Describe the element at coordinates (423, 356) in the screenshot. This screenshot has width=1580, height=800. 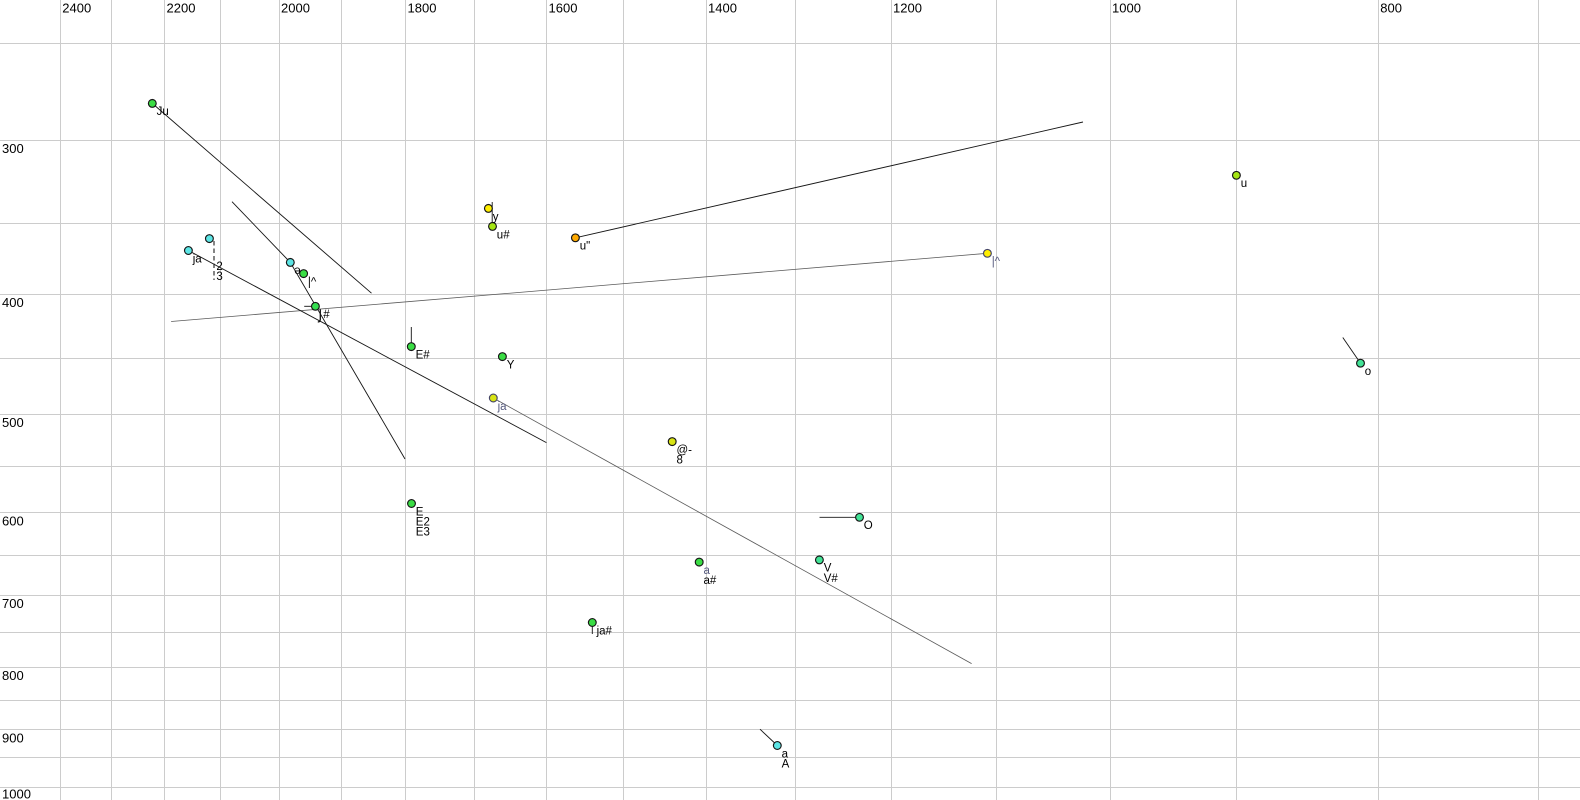
I see `svg-text: E#` at that location.